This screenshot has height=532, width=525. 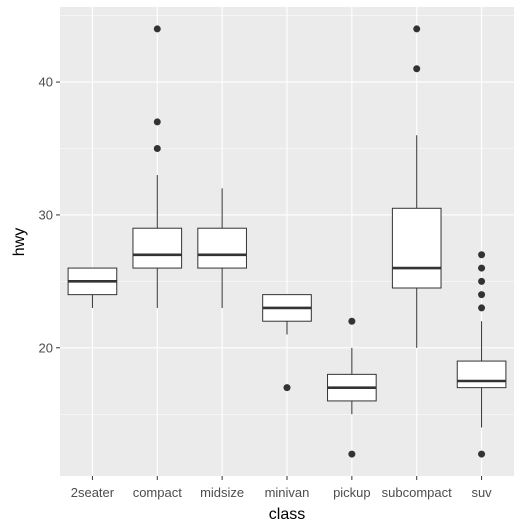 I want to click on box-midsize, so click(x=222, y=248).